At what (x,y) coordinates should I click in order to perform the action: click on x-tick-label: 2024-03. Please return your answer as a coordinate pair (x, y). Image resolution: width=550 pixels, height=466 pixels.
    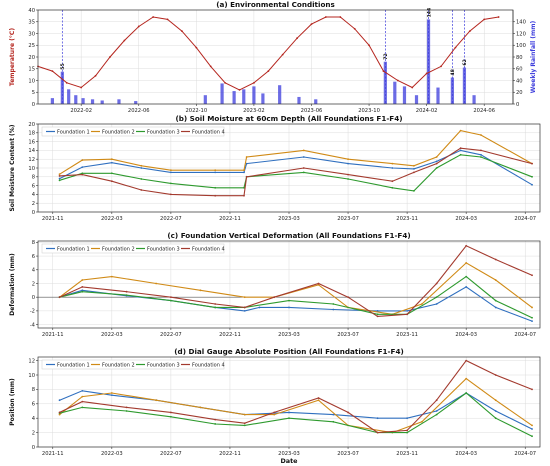
    Looking at the image, I should click on (466, 454).